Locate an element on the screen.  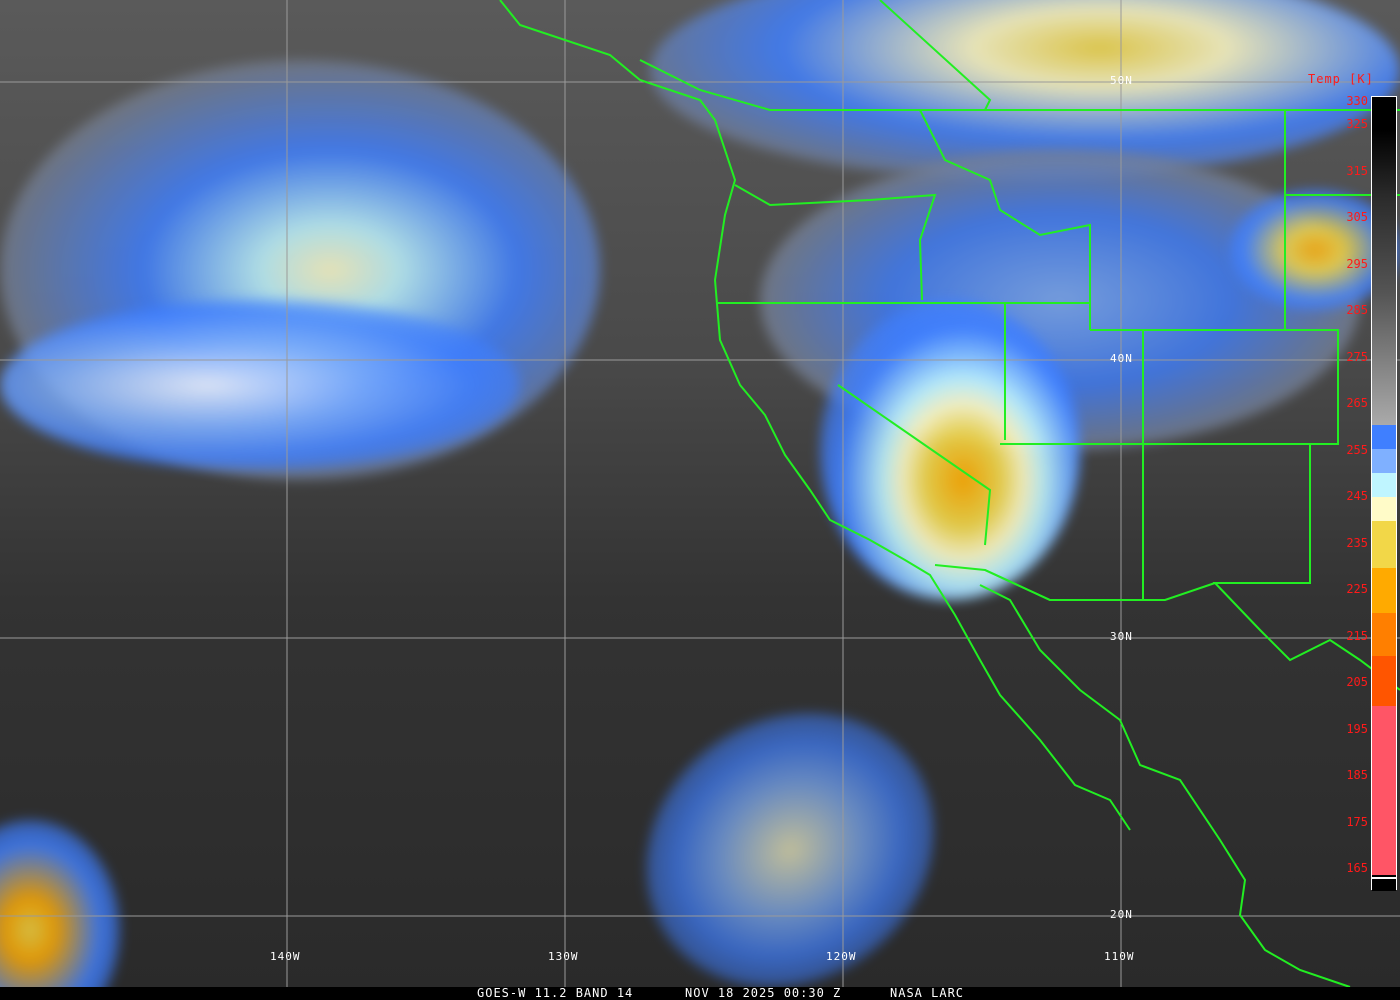
cloud-band-west is located at coordinates (260, 385).